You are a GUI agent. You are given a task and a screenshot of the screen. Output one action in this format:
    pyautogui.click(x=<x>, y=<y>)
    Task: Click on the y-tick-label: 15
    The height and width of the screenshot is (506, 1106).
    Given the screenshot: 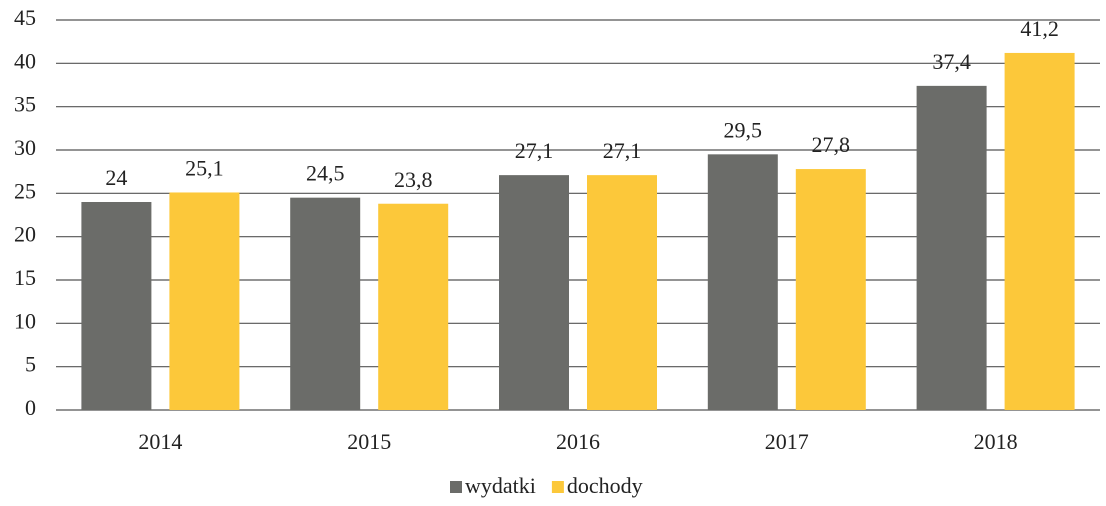 What is the action you would take?
    pyautogui.click(x=25, y=277)
    